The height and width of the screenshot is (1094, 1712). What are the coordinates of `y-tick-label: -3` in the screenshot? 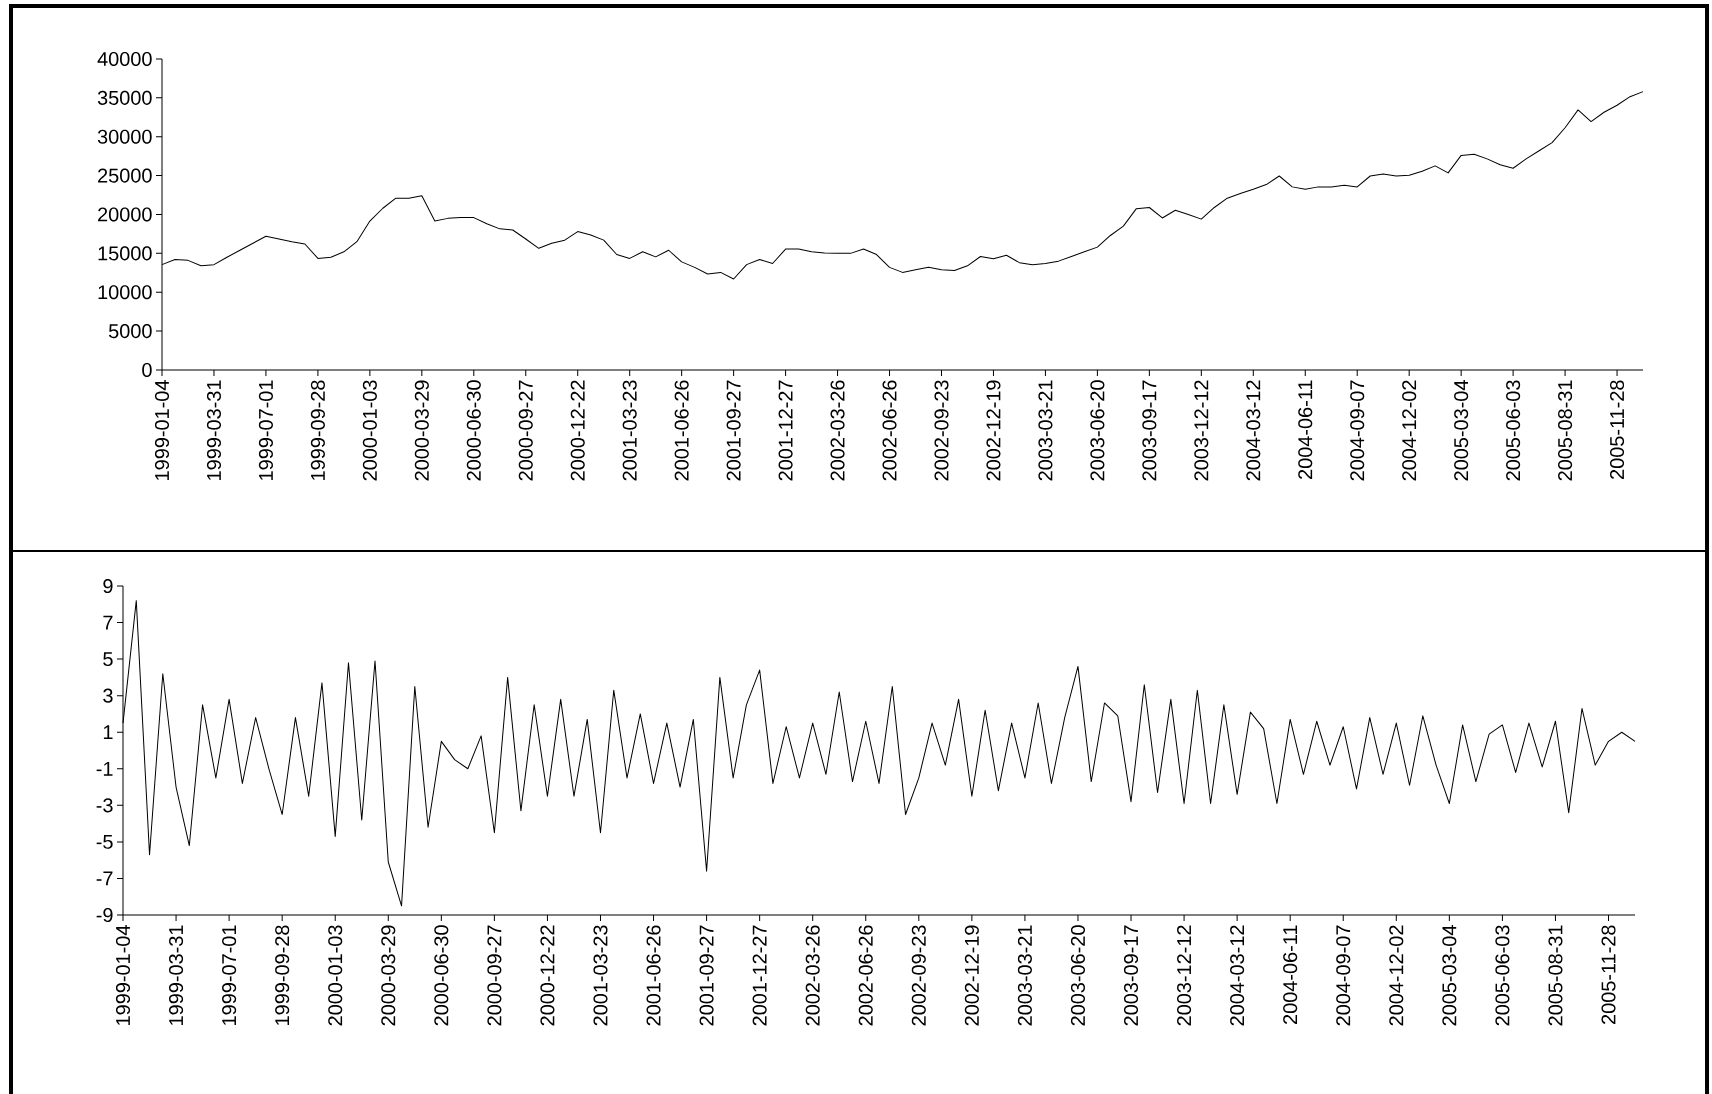 It's located at (104, 805).